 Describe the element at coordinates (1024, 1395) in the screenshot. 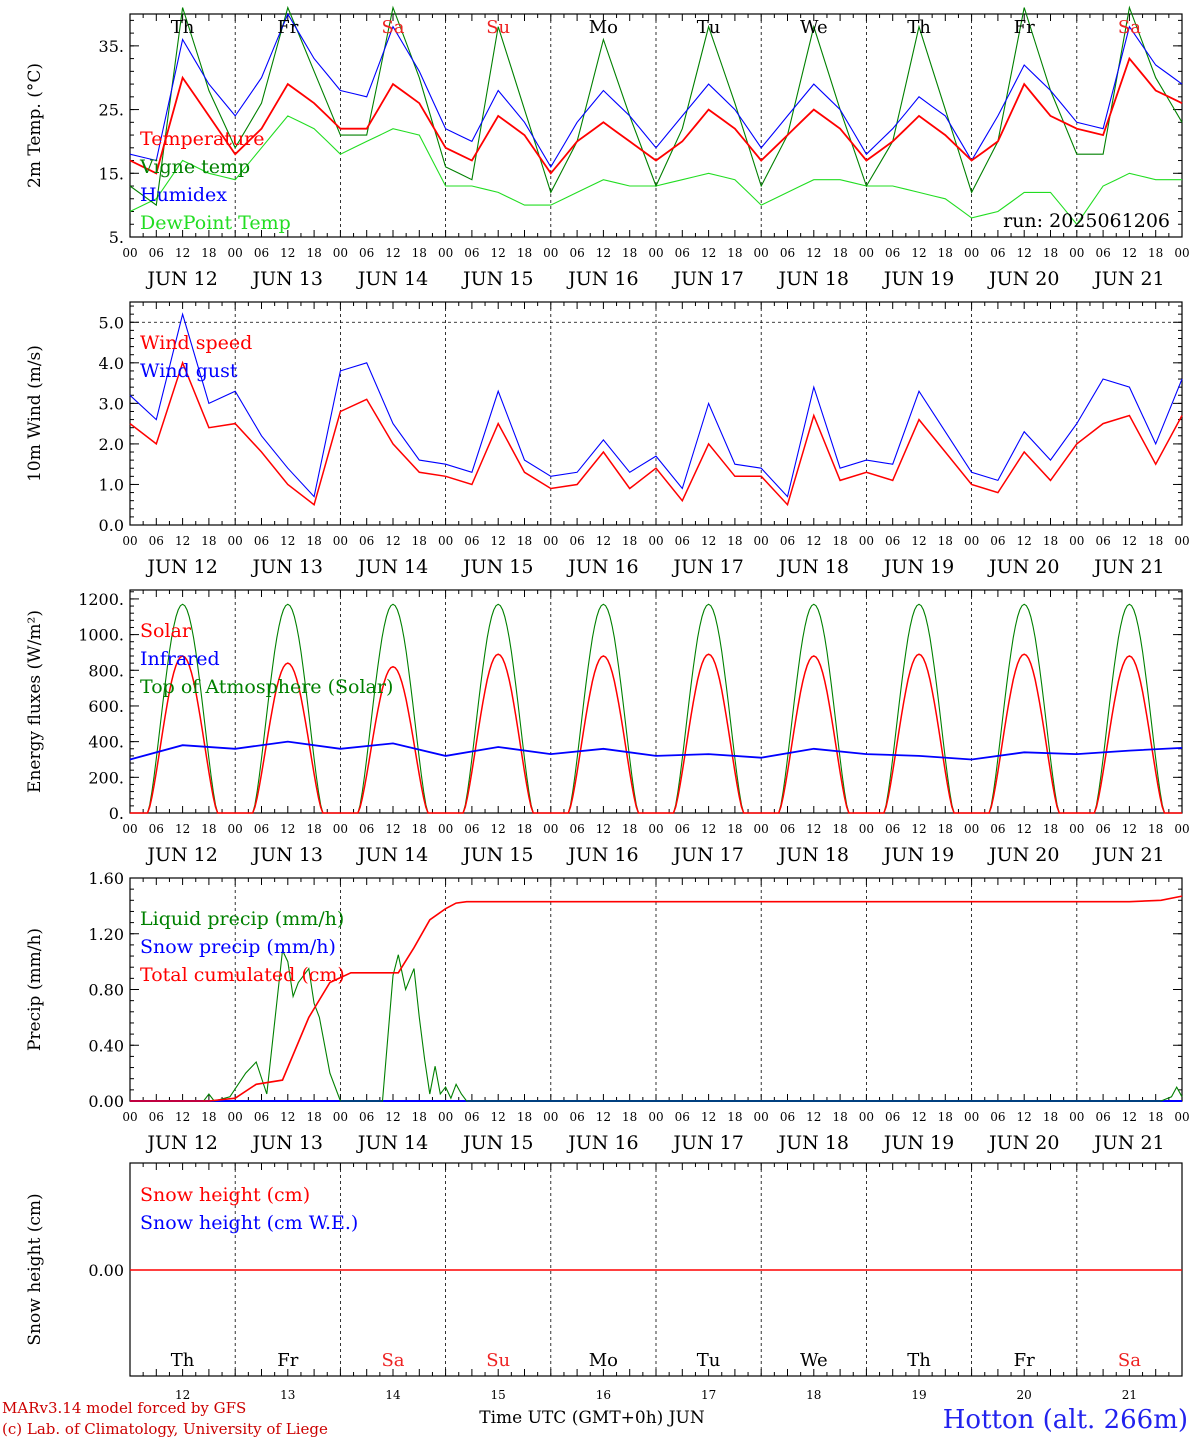

I see `day-number-label: 20` at that location.